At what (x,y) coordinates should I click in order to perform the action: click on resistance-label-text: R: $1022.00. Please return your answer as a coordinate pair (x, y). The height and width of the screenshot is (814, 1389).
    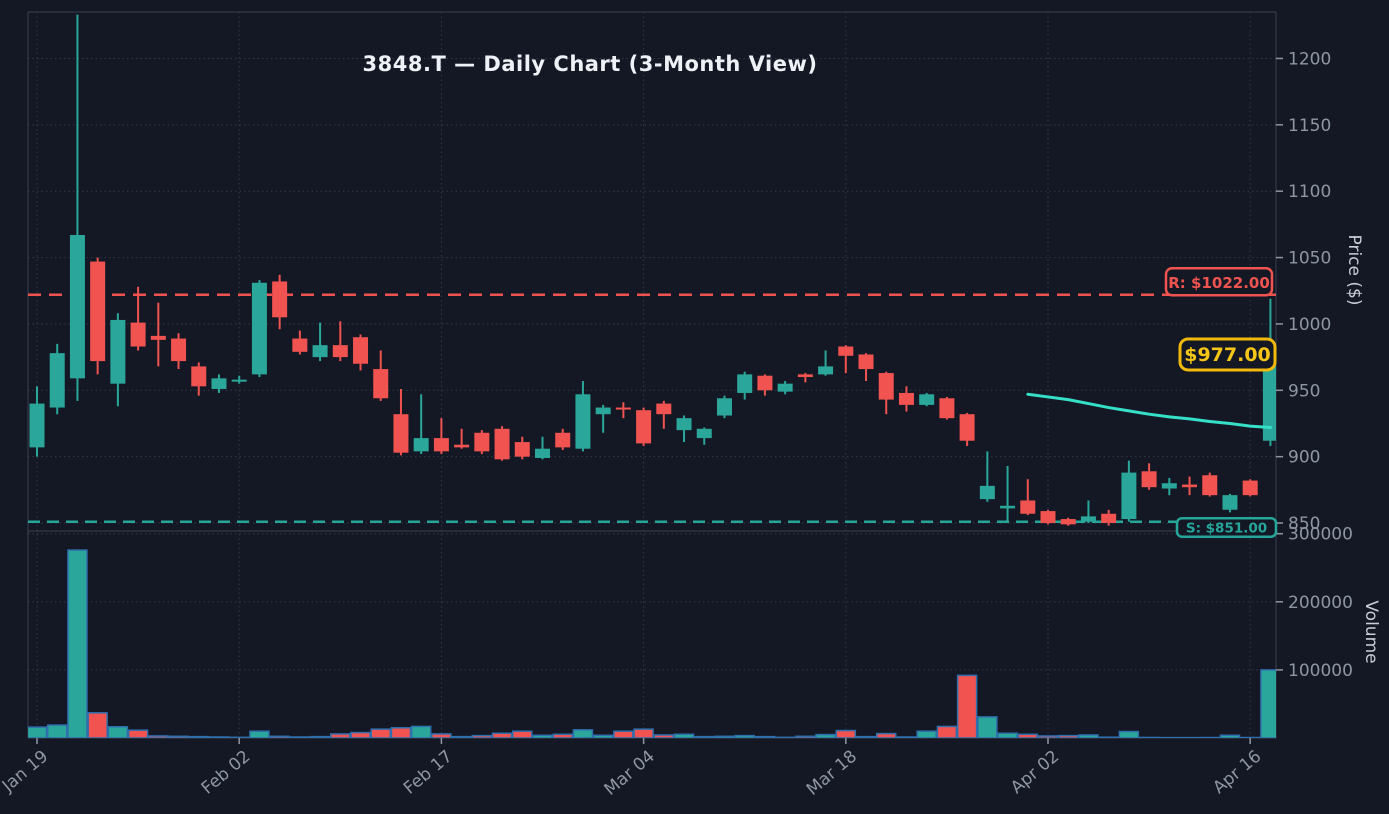
    Looking at the image, I should click on (1219, 283).